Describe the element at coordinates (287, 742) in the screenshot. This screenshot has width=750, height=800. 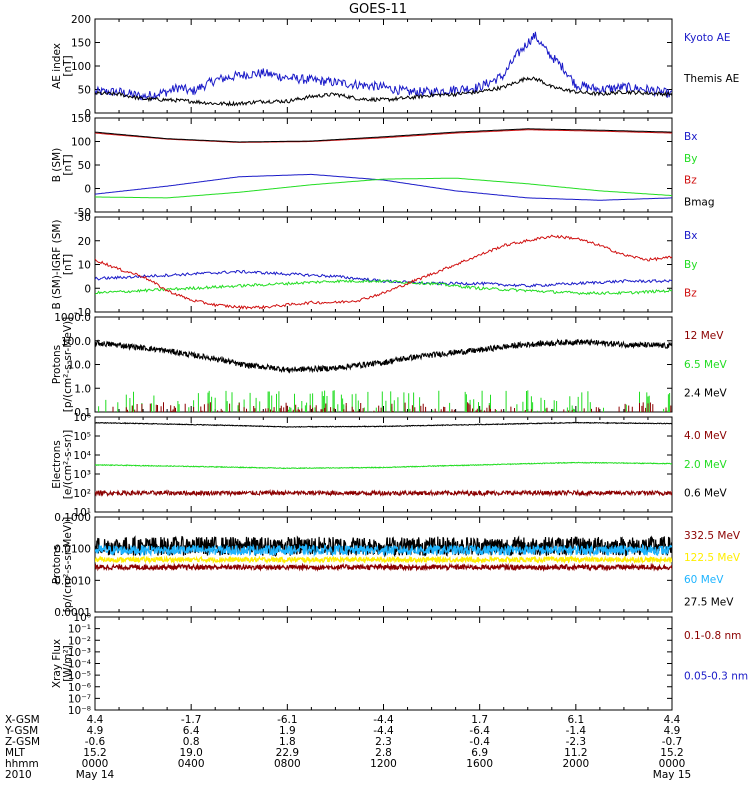
I see `ephemeris-value: 1.8` at that location.